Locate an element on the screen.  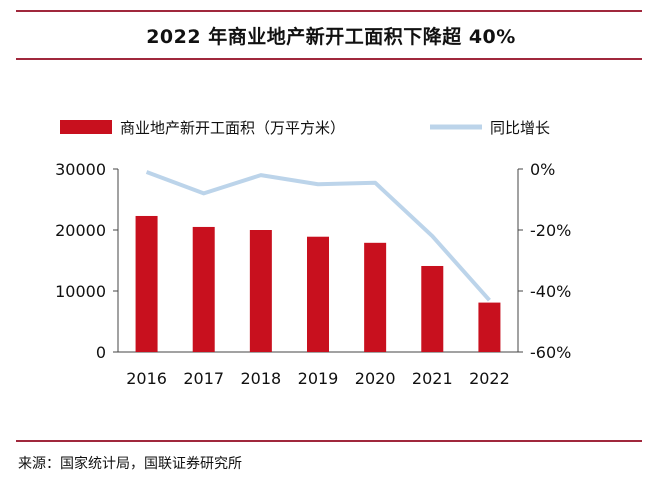
right-tick-label: 0% is located at coordinates (542, 169).